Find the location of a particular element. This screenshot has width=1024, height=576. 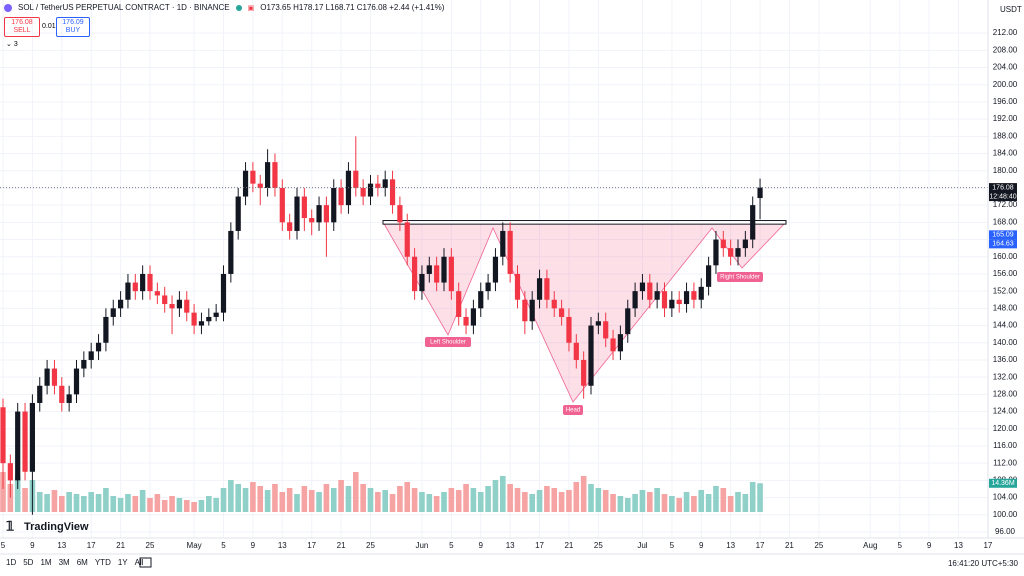

logo-mark: 𝟙 is located at coordinates (10, 525).